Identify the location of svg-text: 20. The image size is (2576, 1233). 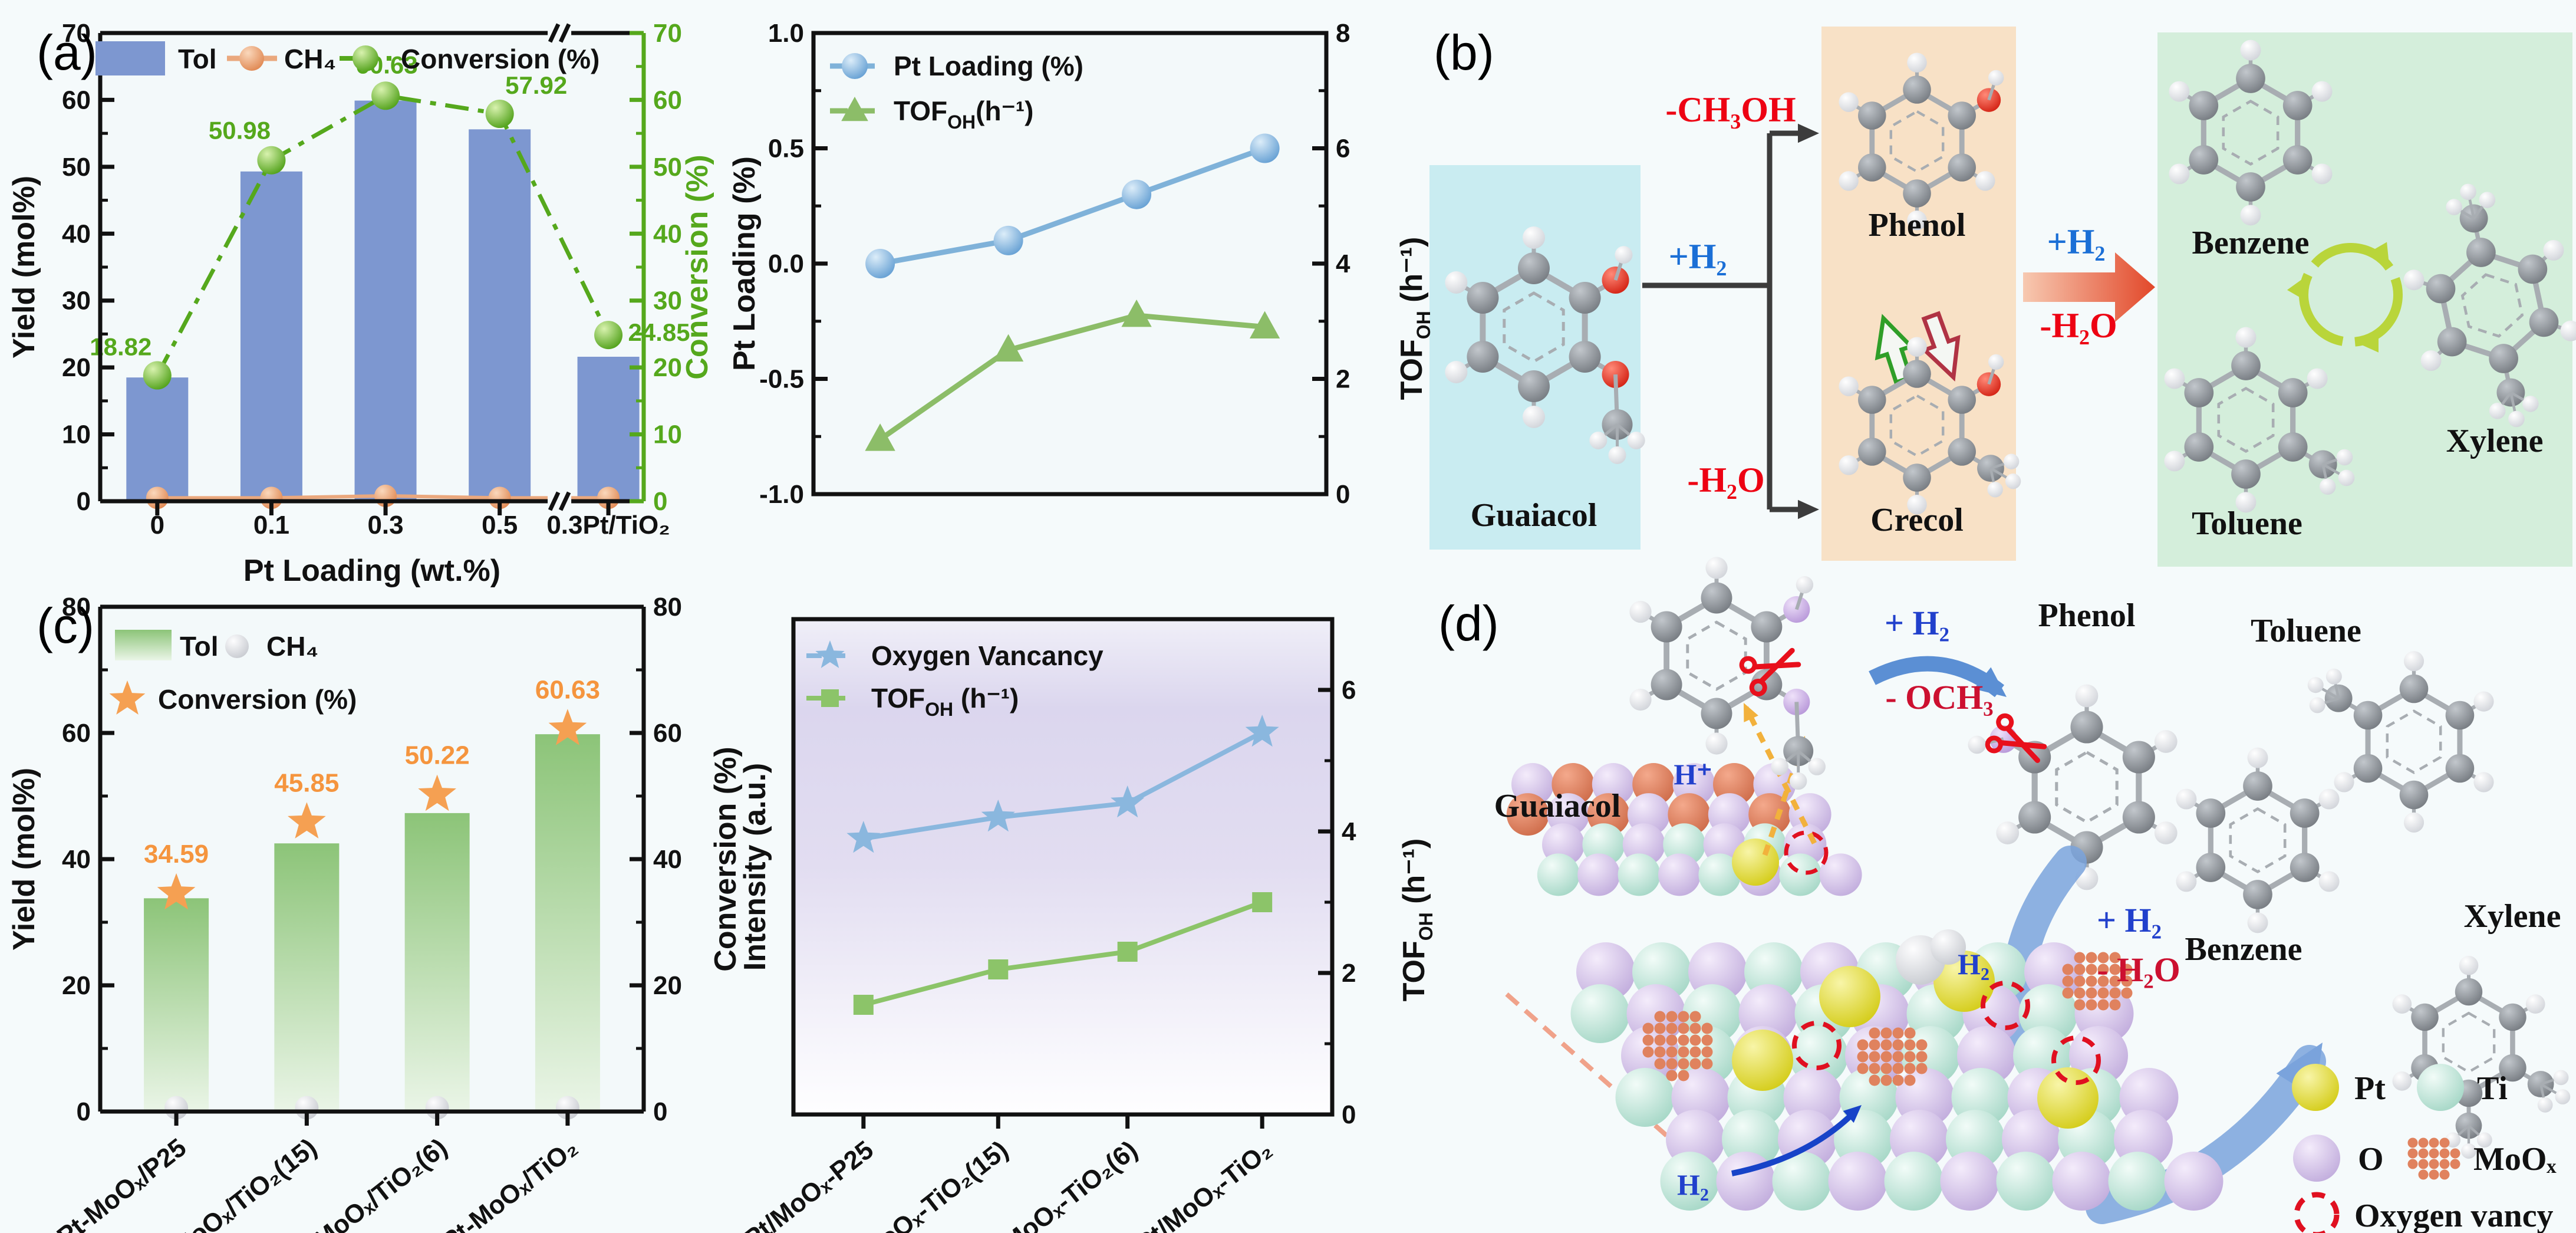
(667, 986).